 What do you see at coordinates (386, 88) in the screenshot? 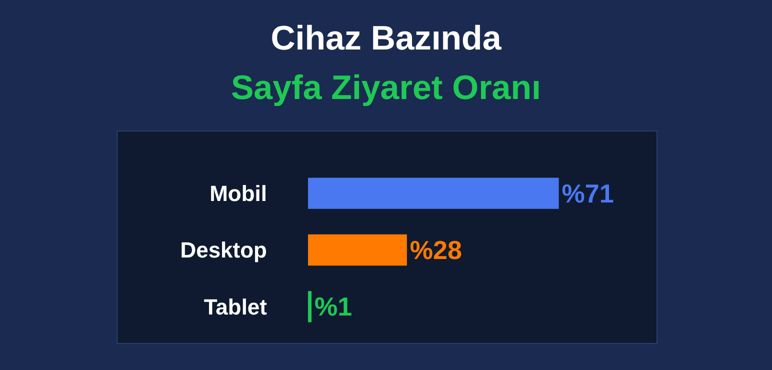
I see `chart-subtitle: Sayfa Ziyaret Oranı` at bounding box center [386, 88].